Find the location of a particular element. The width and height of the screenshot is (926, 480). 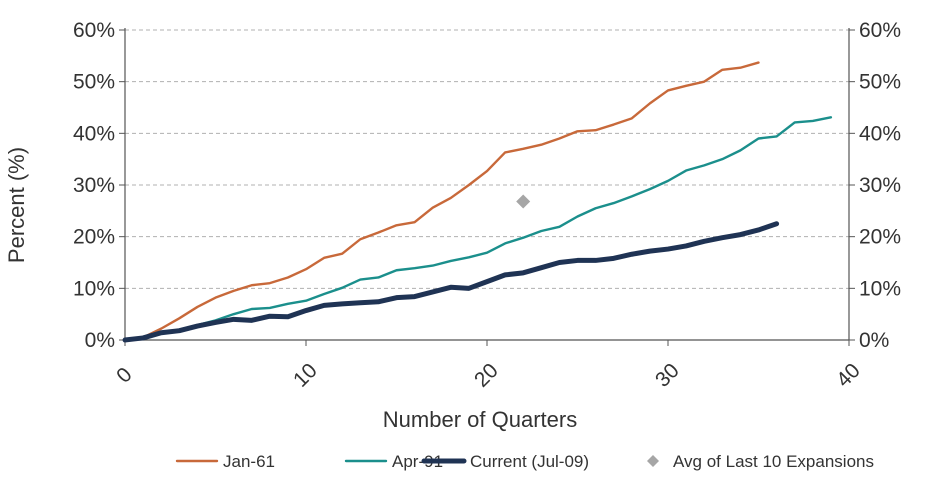

right-y-tick-label: 40% is located at coordinates (880, 133).